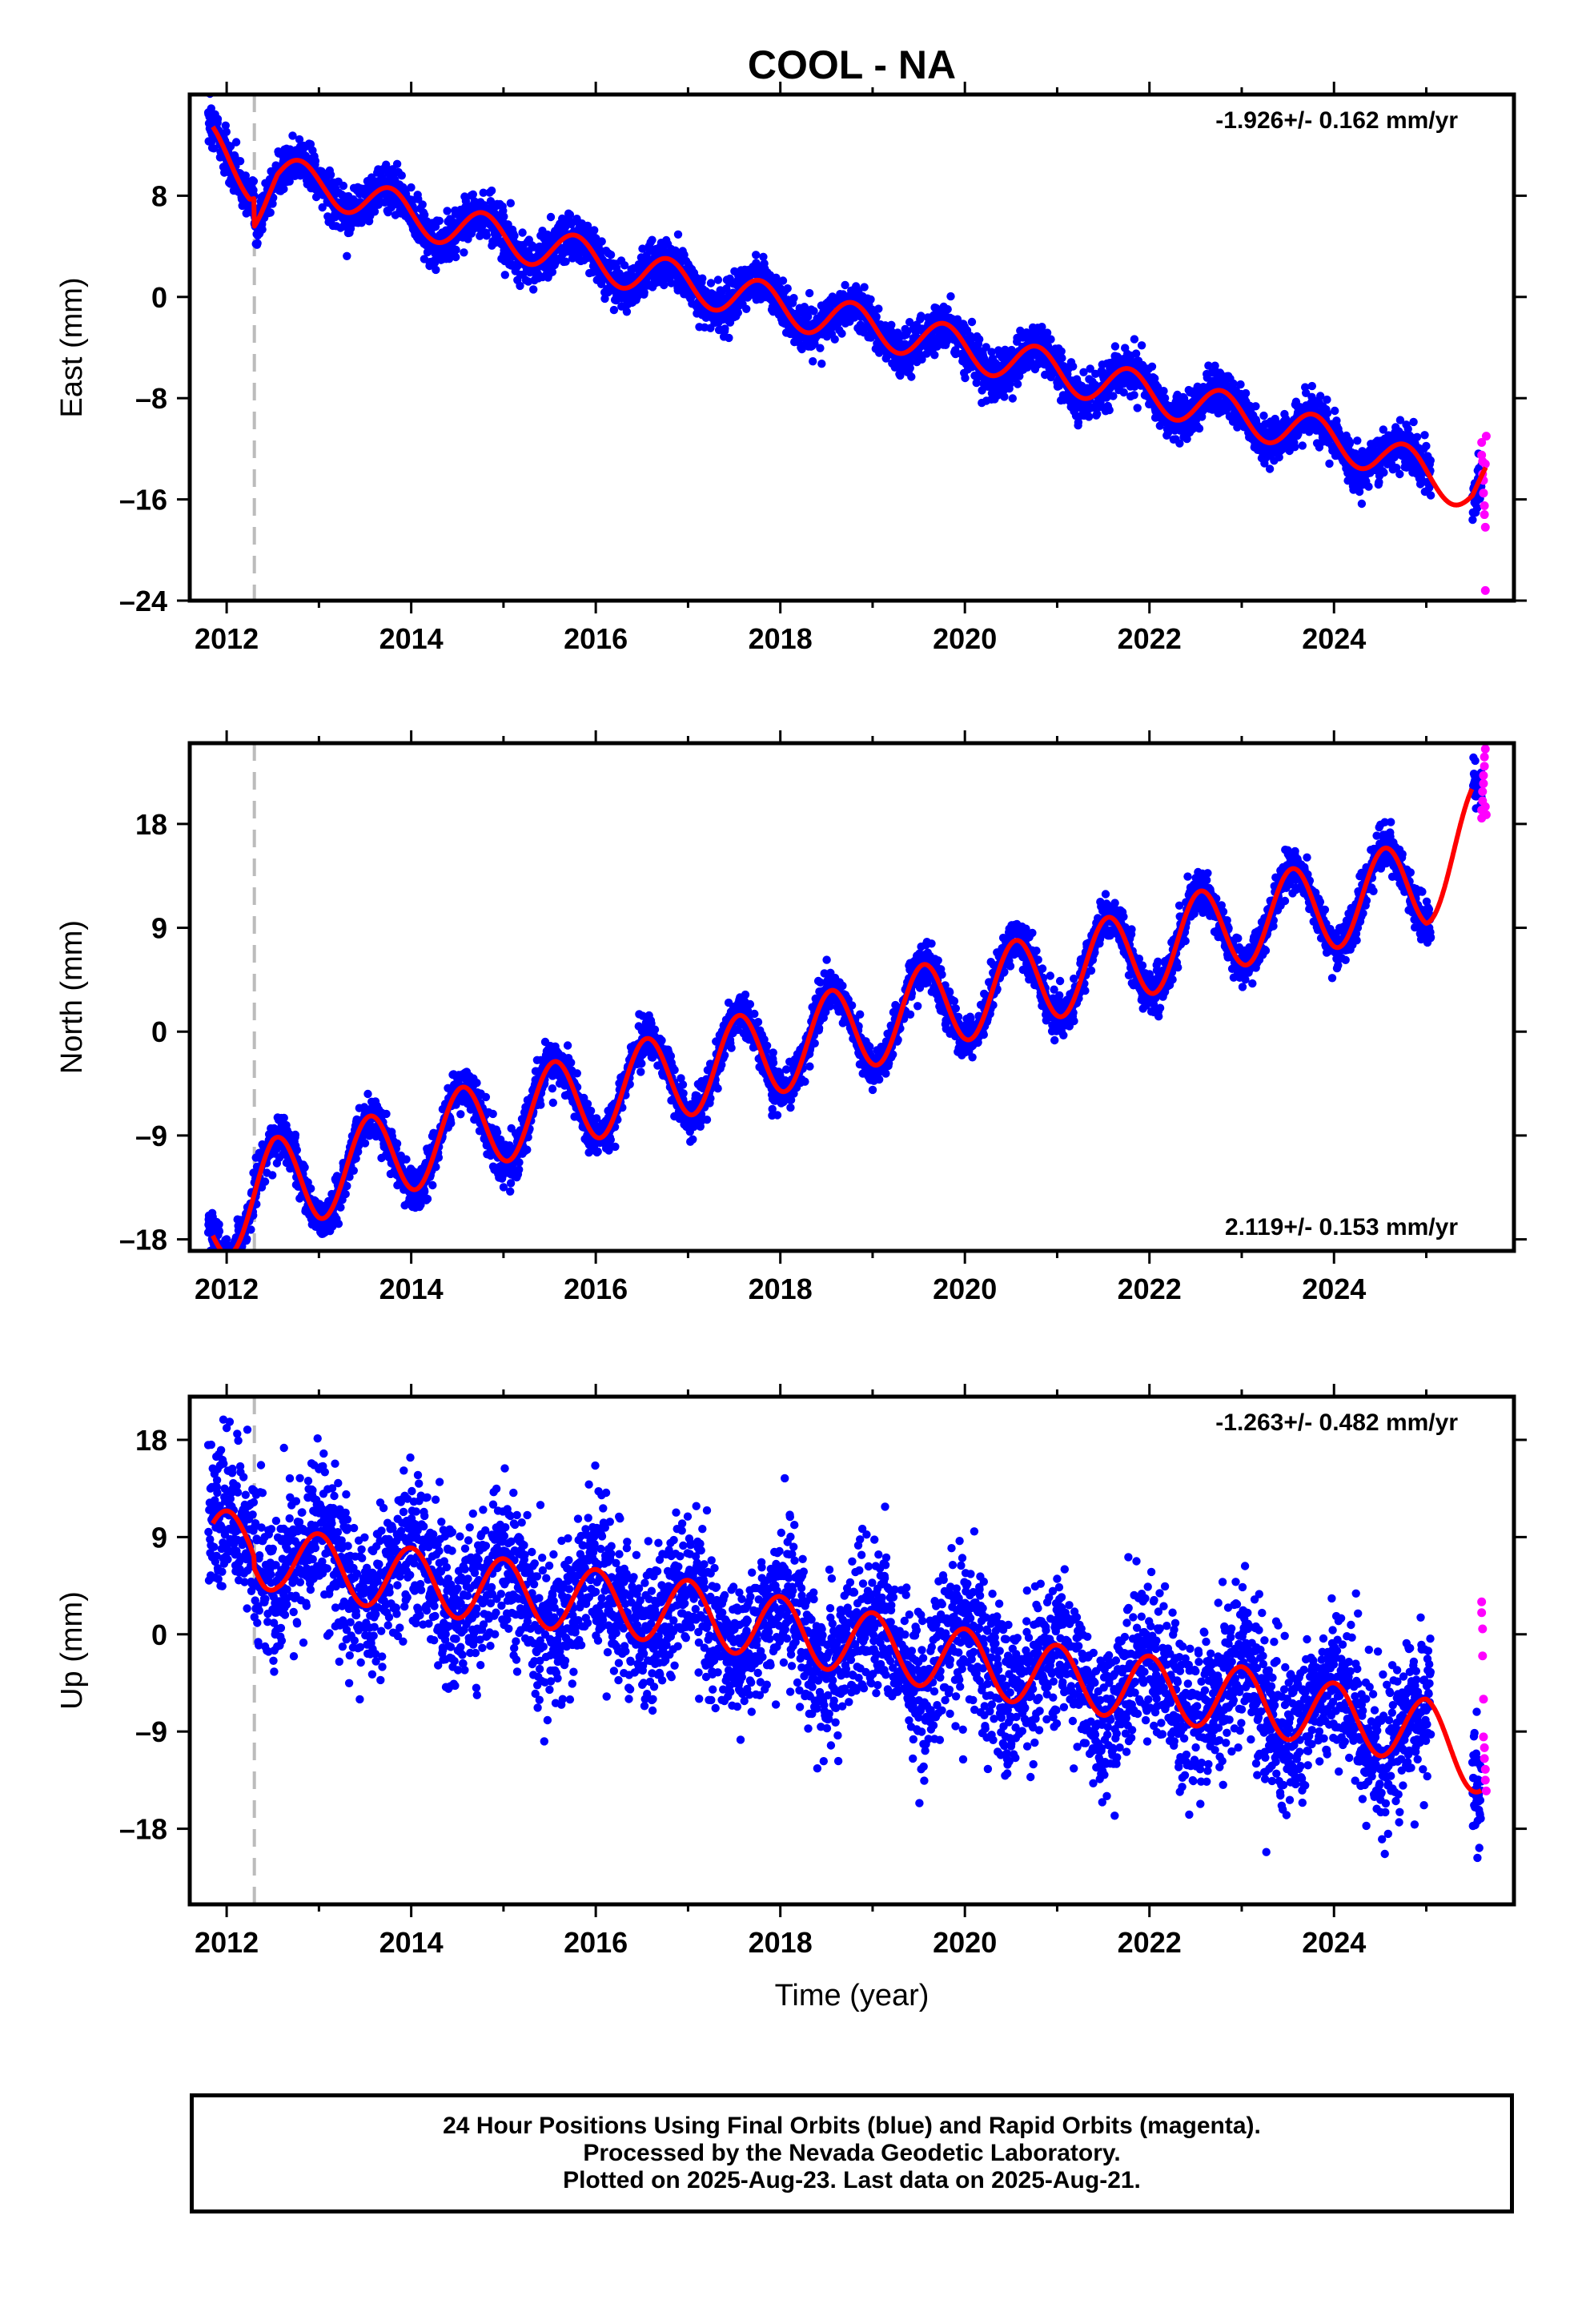  Describe the element at coordinates (227, 638) in the screenshot. I see `x-tick-label: 2012` at that location.